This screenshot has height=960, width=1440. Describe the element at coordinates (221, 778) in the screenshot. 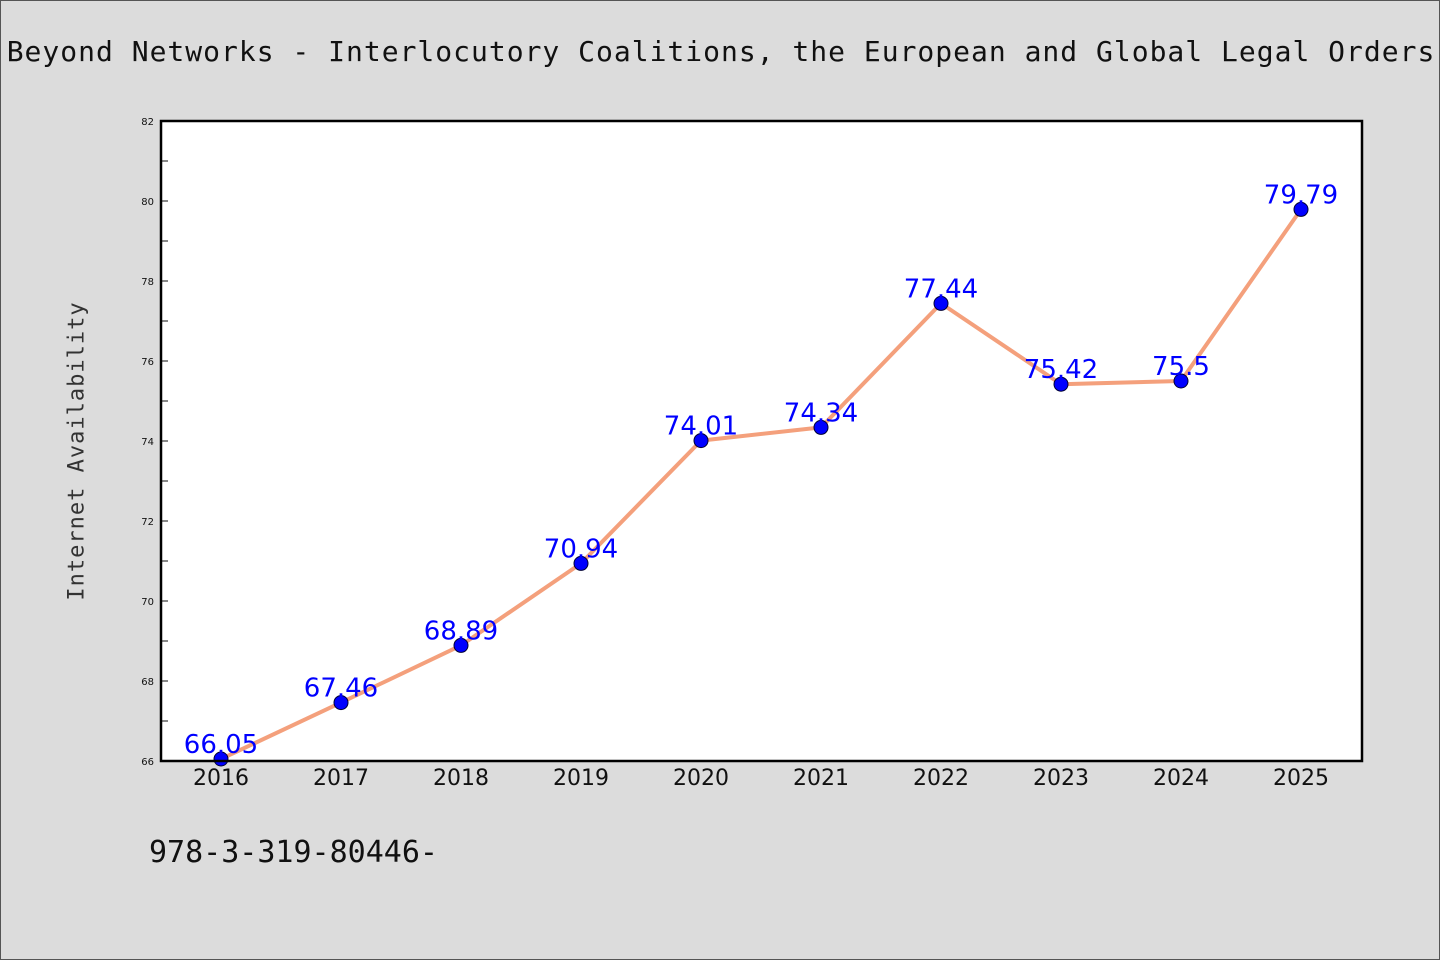

I see `x-tick-label: 2016` at that location.